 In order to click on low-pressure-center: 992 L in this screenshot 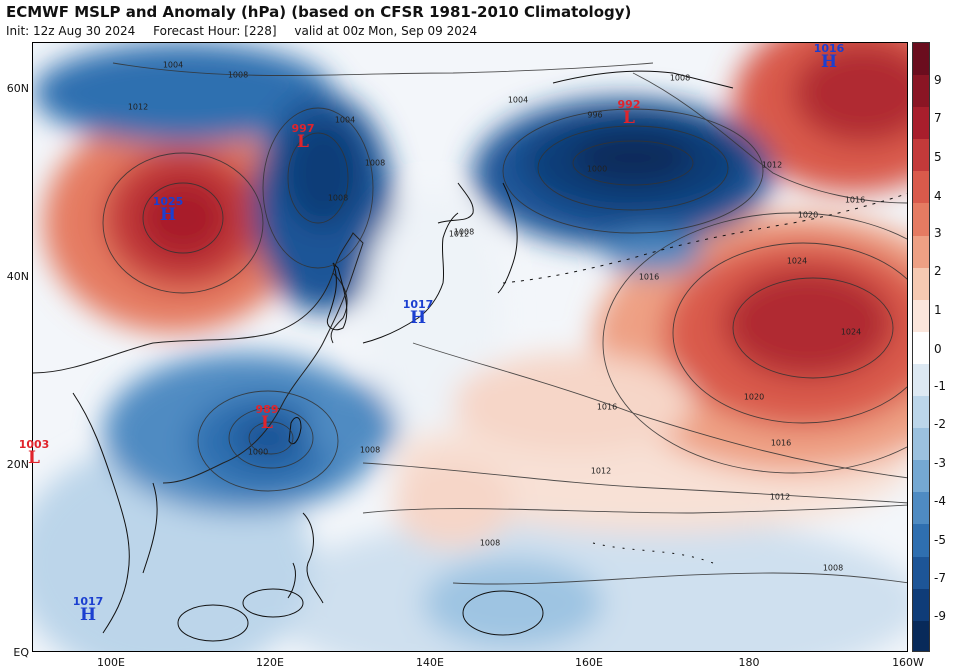, I will do `click(629, 113)`.